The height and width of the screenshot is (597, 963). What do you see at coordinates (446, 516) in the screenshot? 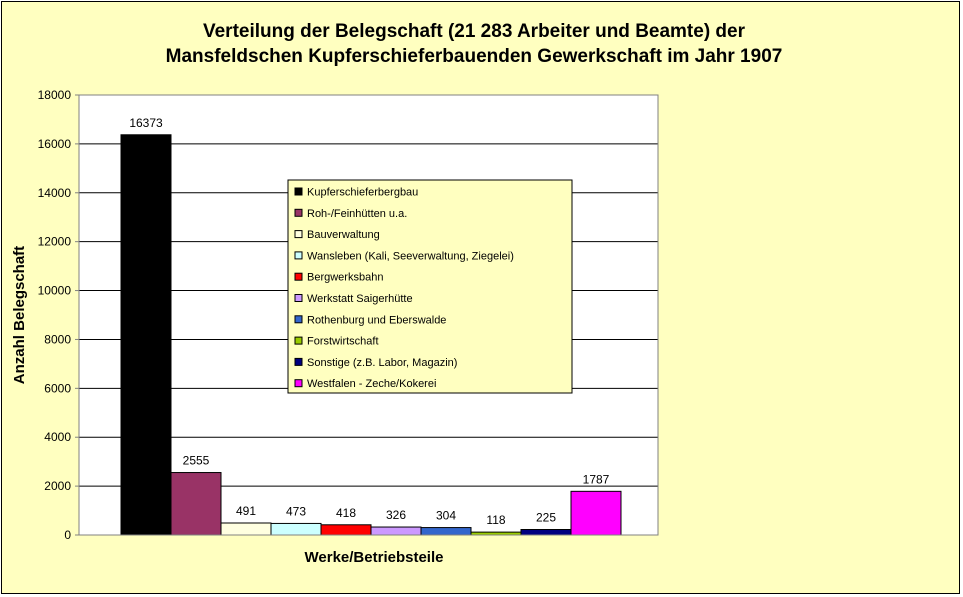
I see `bar-value-label: 304` at bounding box center [446, 516].